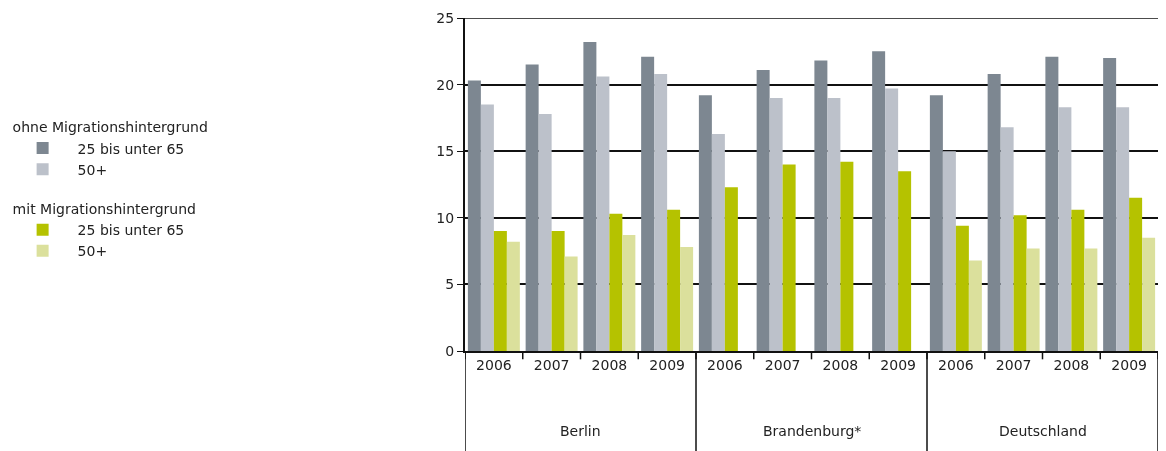 The image size is (1166, 451). I want to click on y-tick-label: 5, so click(450, 284).